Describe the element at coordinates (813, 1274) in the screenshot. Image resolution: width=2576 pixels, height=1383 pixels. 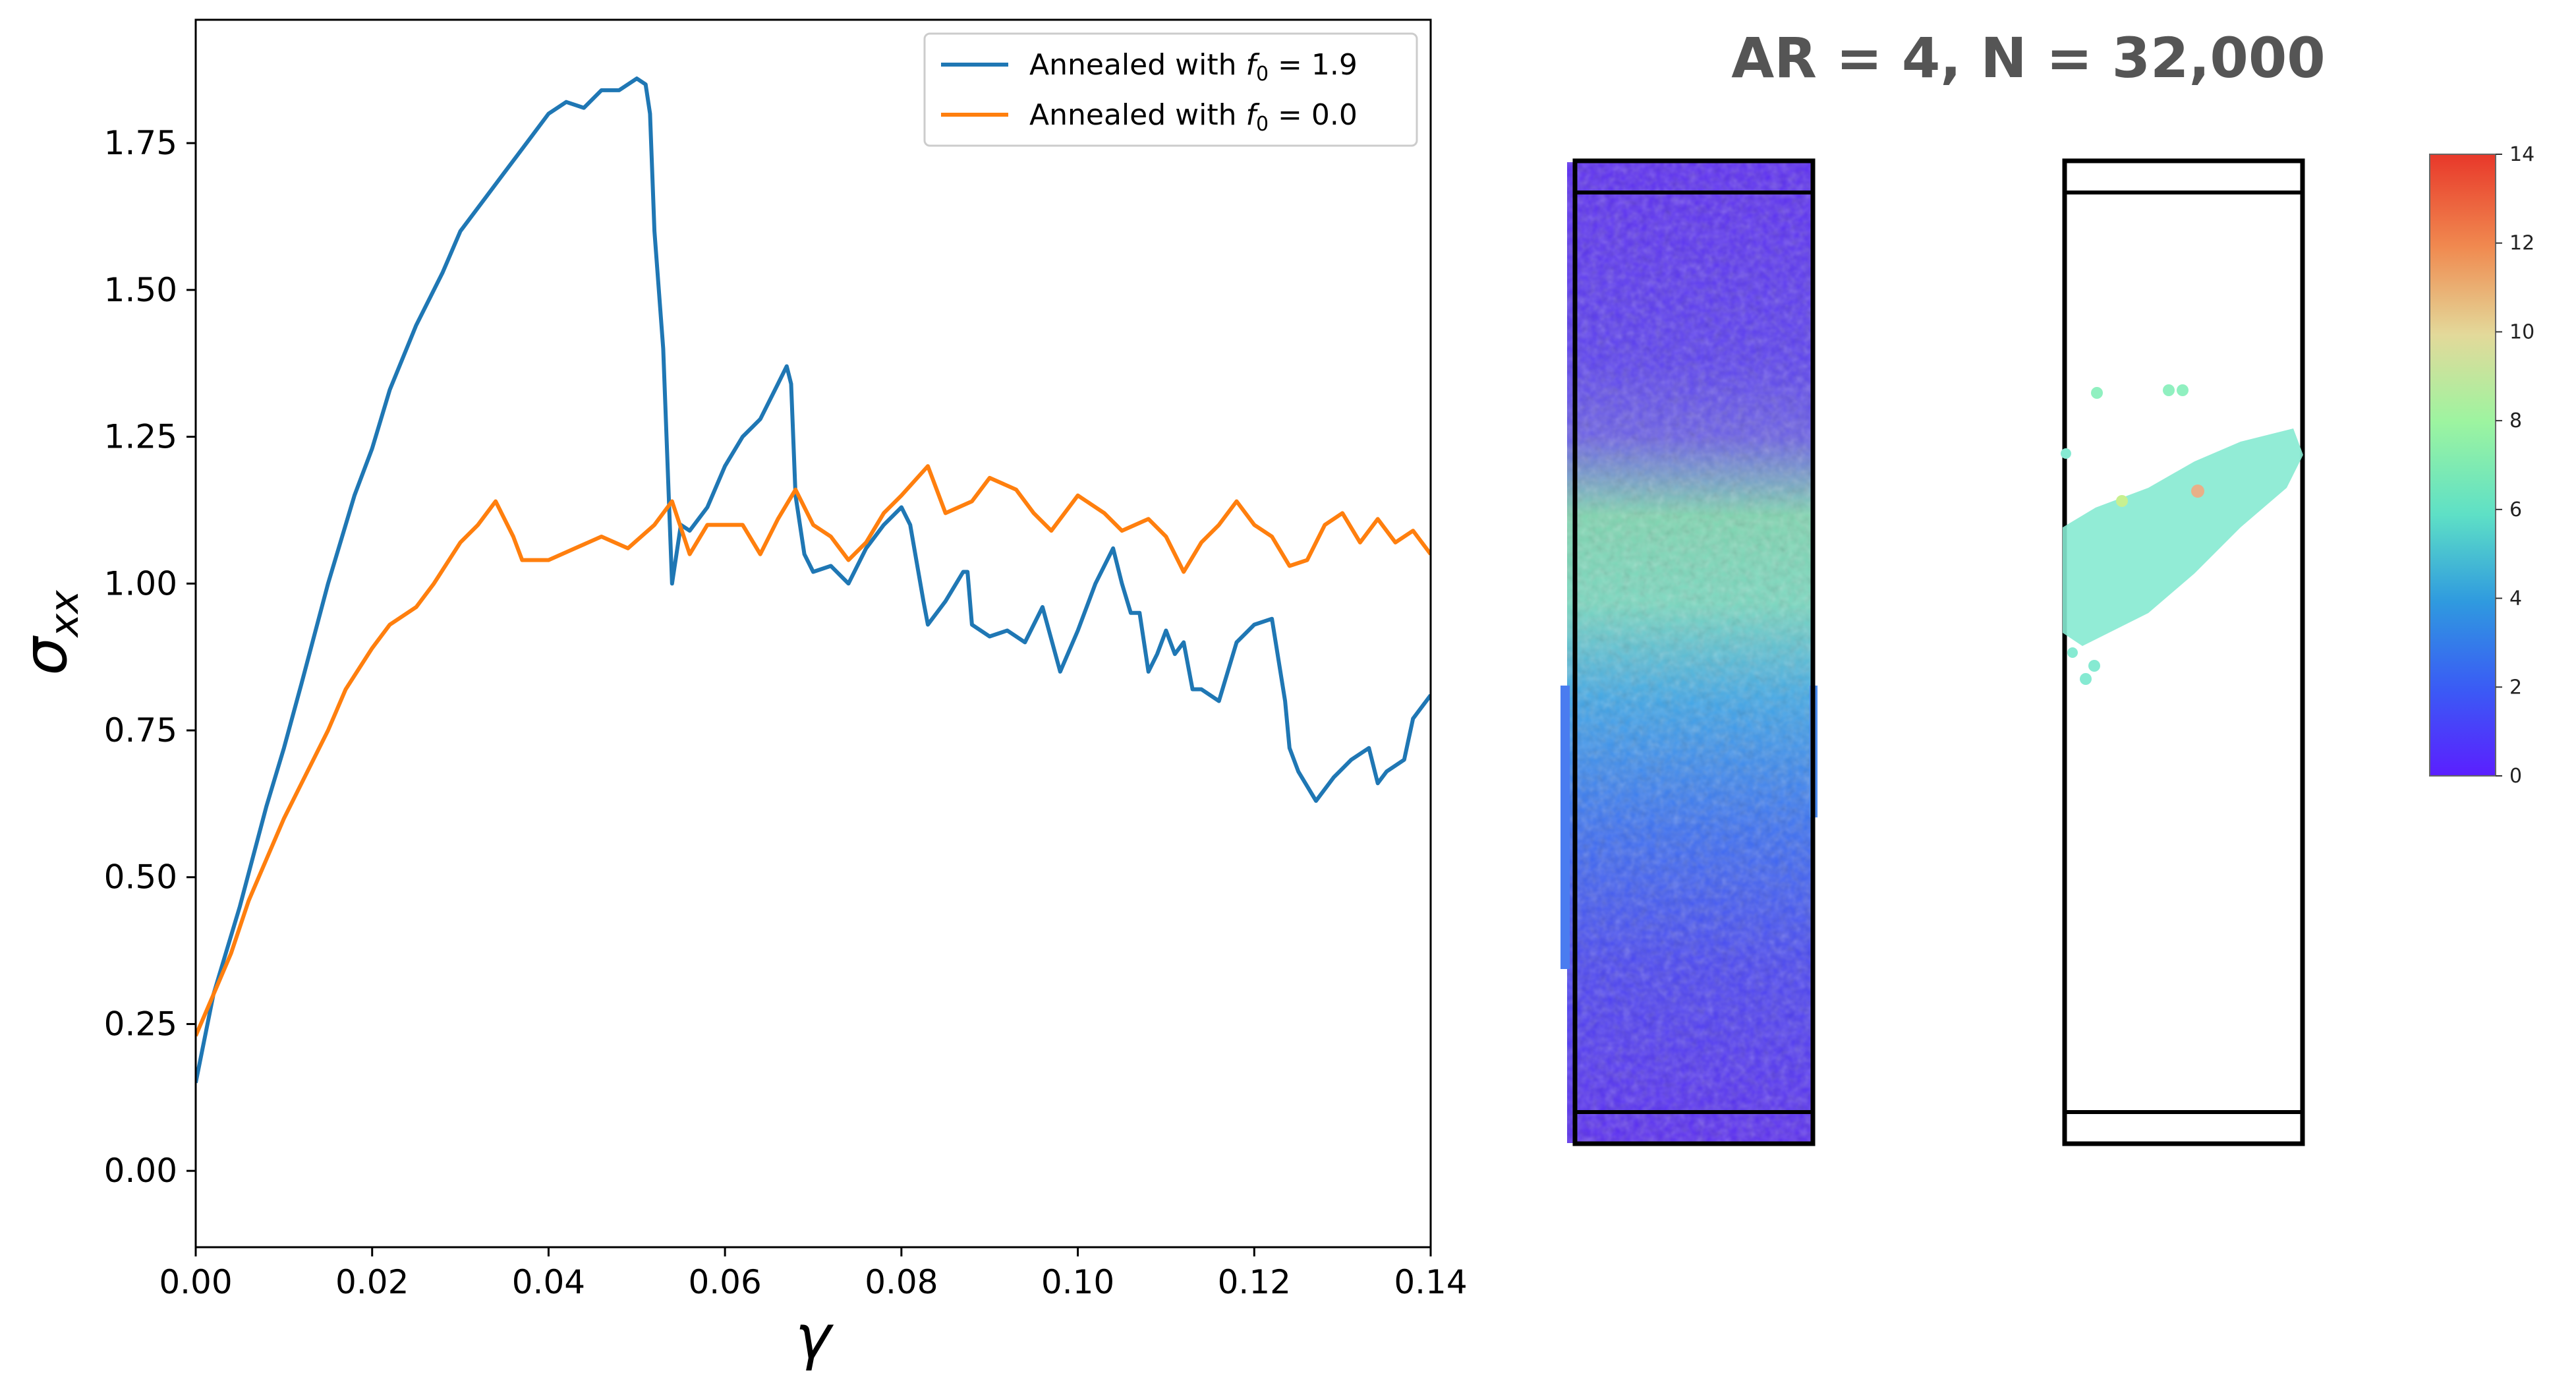
I see `x-axis-ticks: 0.00 0.02 0.04 0.06 0.08 0.10 0.12 0.14` at that location.